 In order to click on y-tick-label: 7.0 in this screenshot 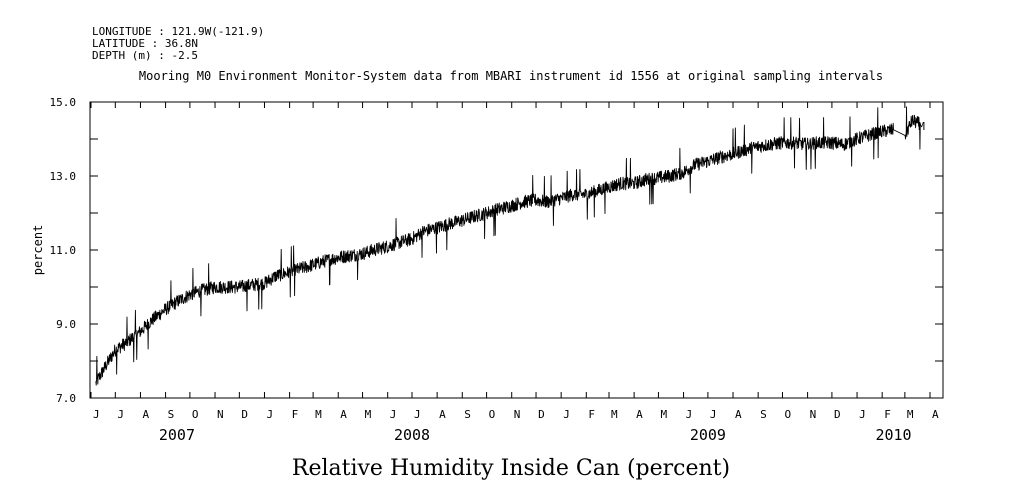, I will do `click(66, 398)`.